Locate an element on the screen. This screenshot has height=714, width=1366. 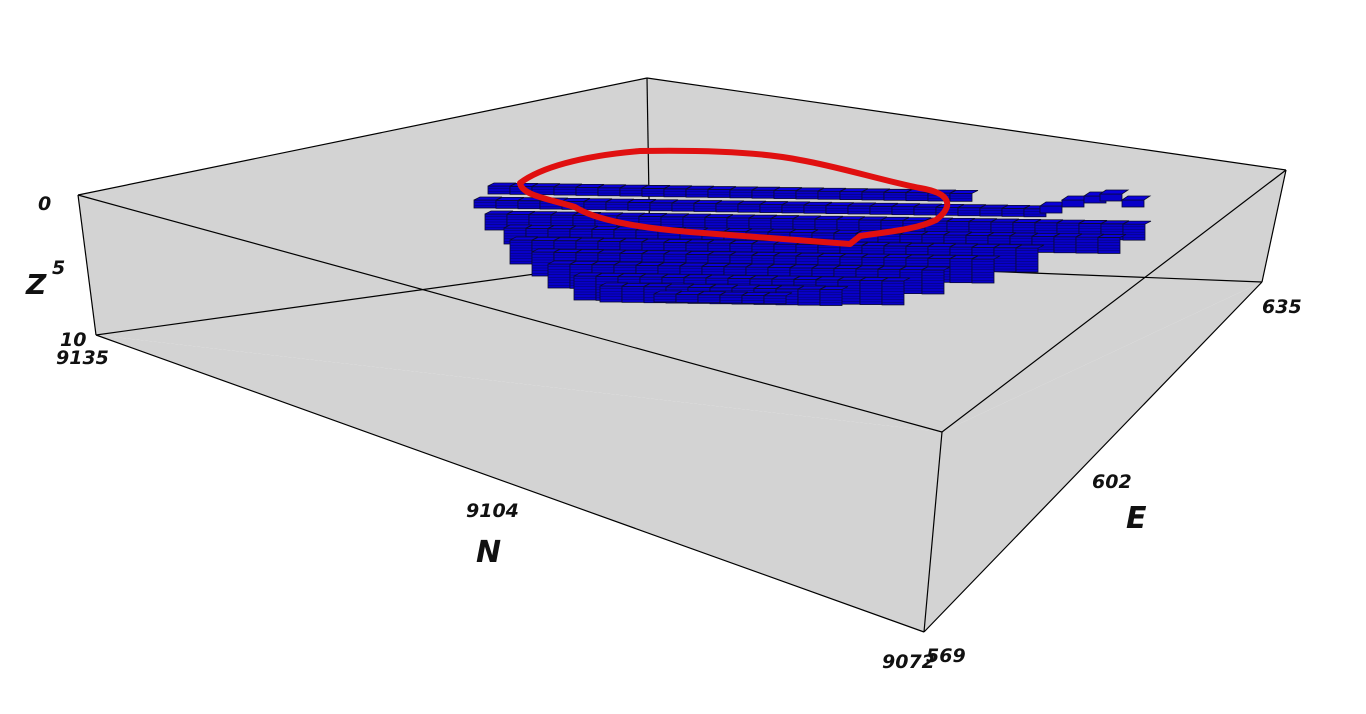
z-axis-title: Z is located at coordinates (36, 284).